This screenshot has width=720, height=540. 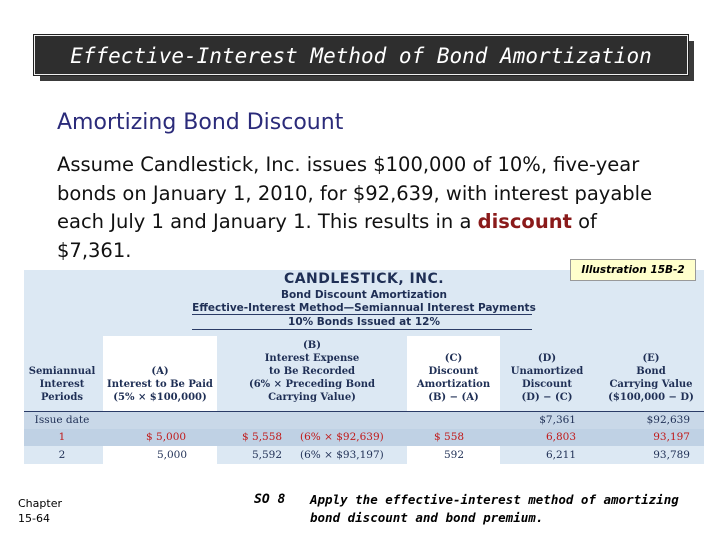 What do you see at coordinates (453, 384) in the screenshot?
I see `col-head-c-3: Amortization` at bounding box center [453, 384].